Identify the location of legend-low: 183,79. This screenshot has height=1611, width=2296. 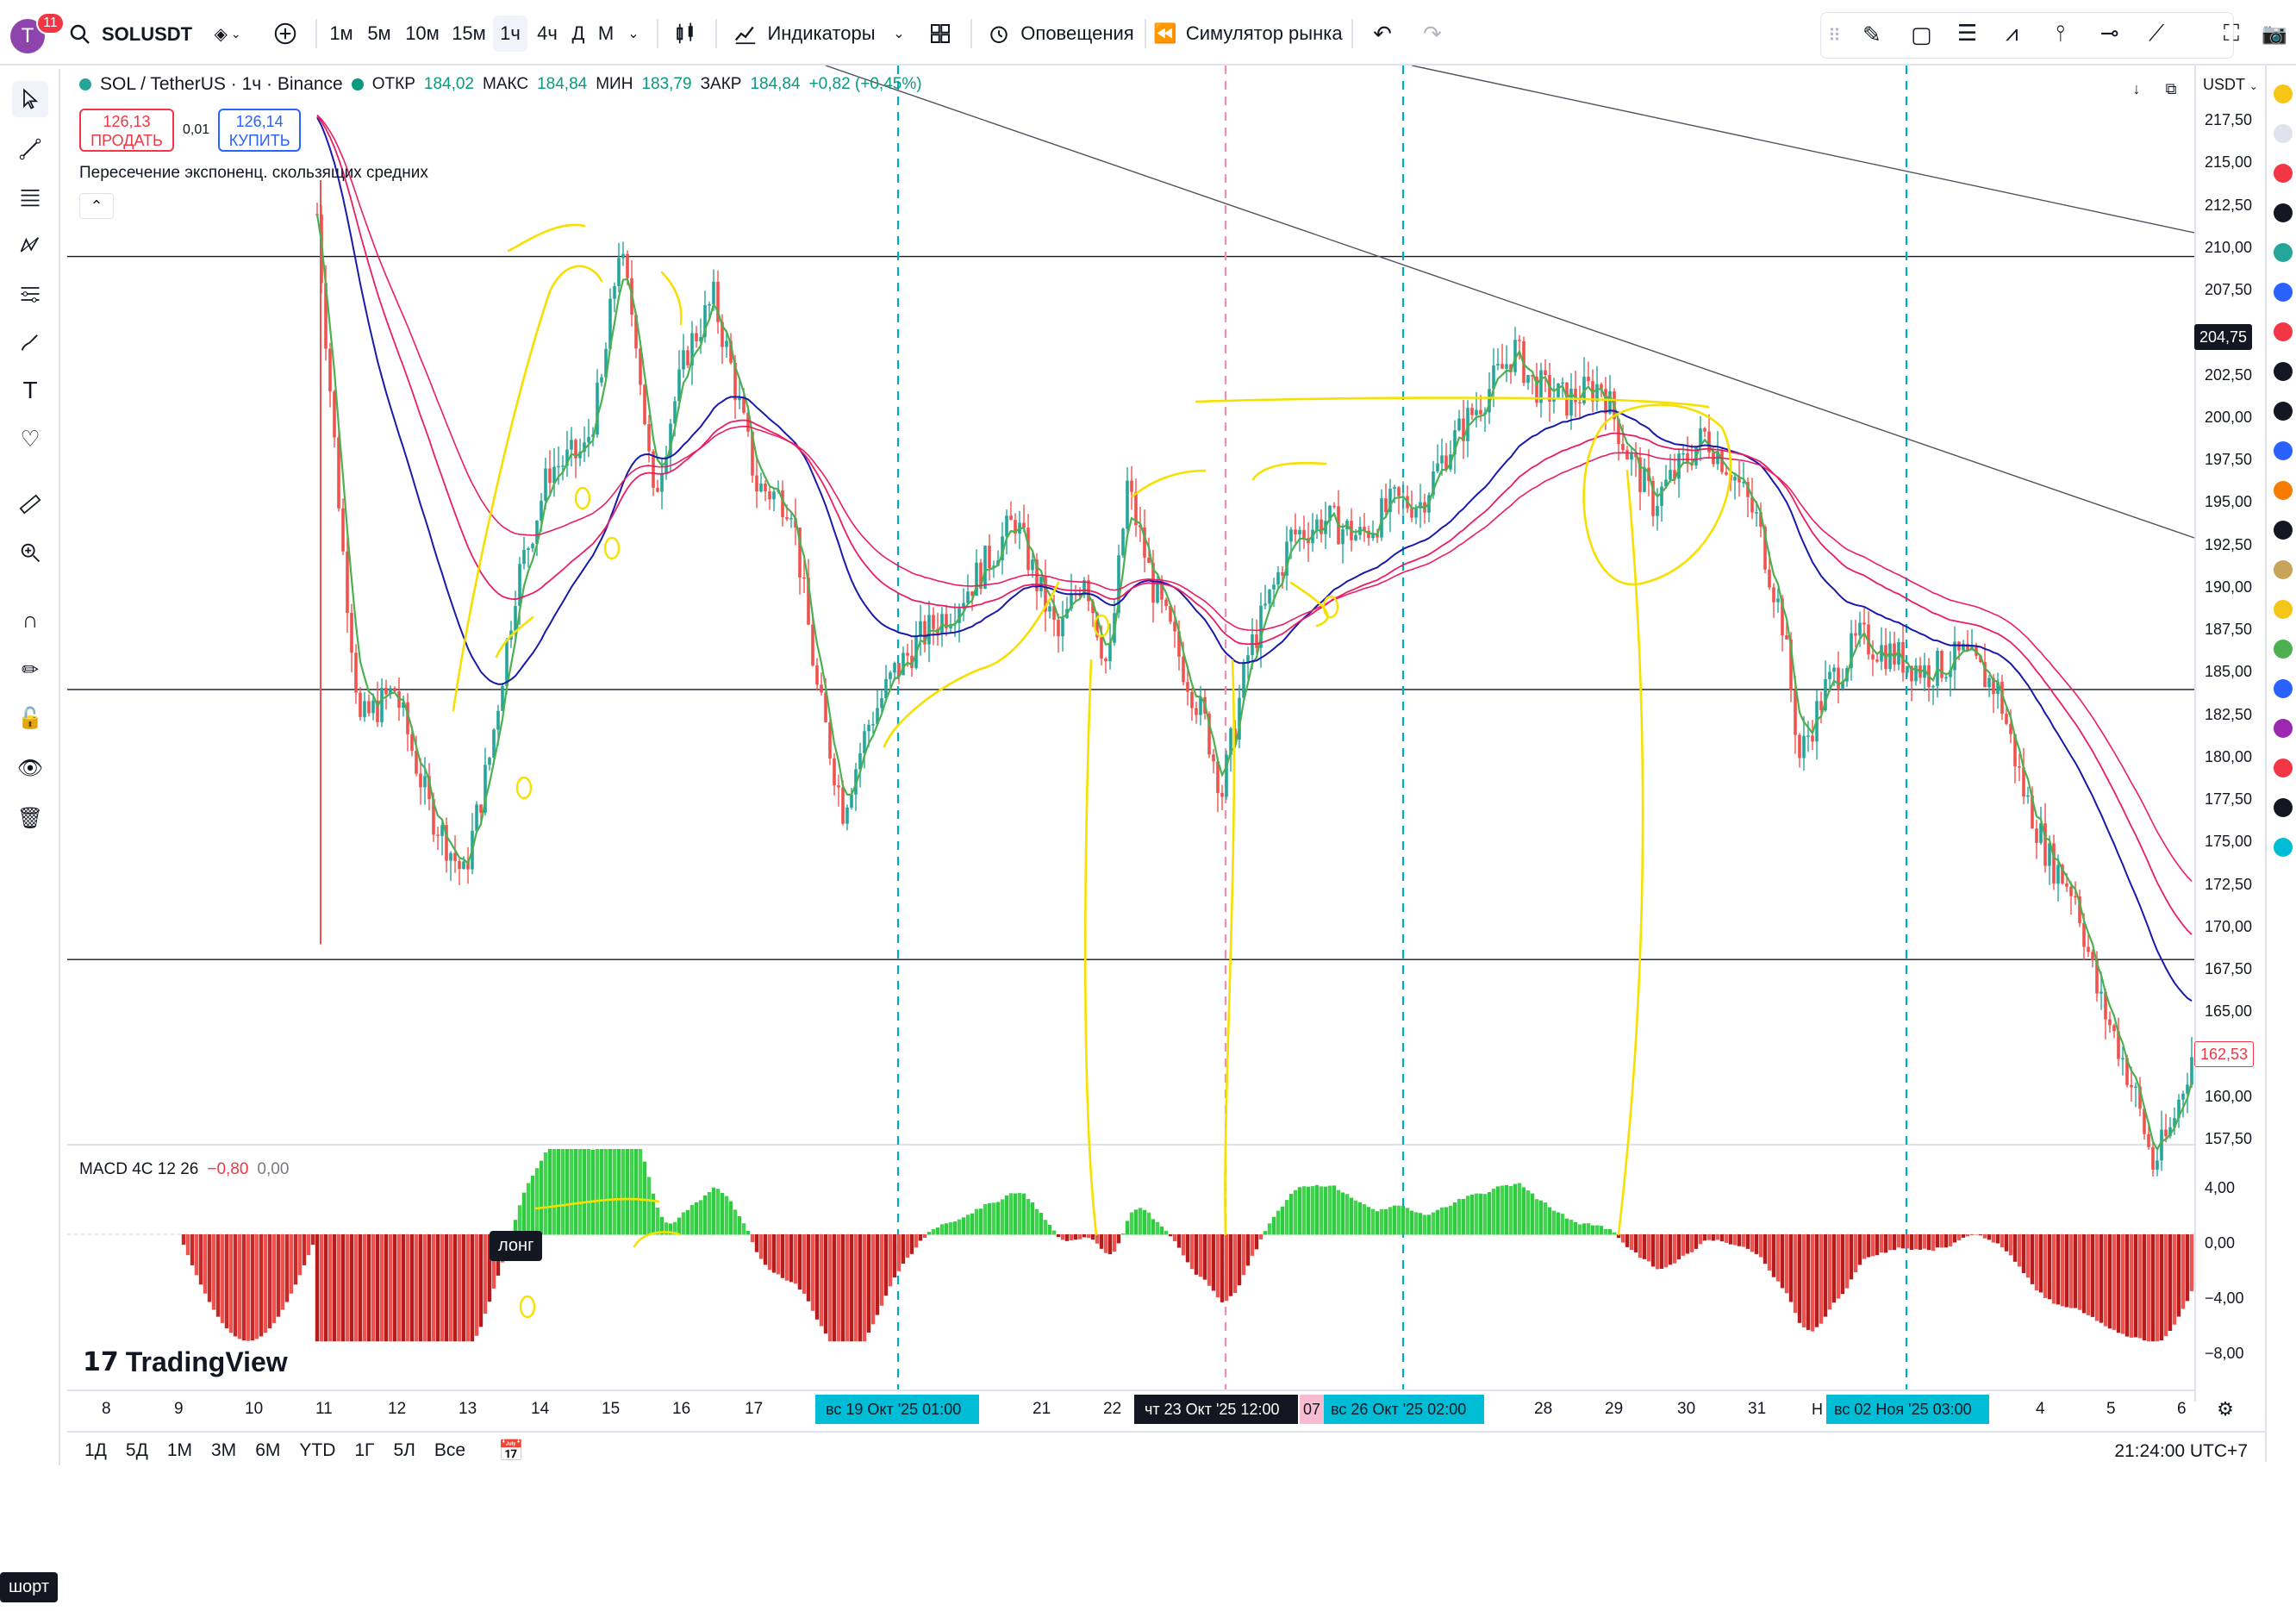
(666, 84).